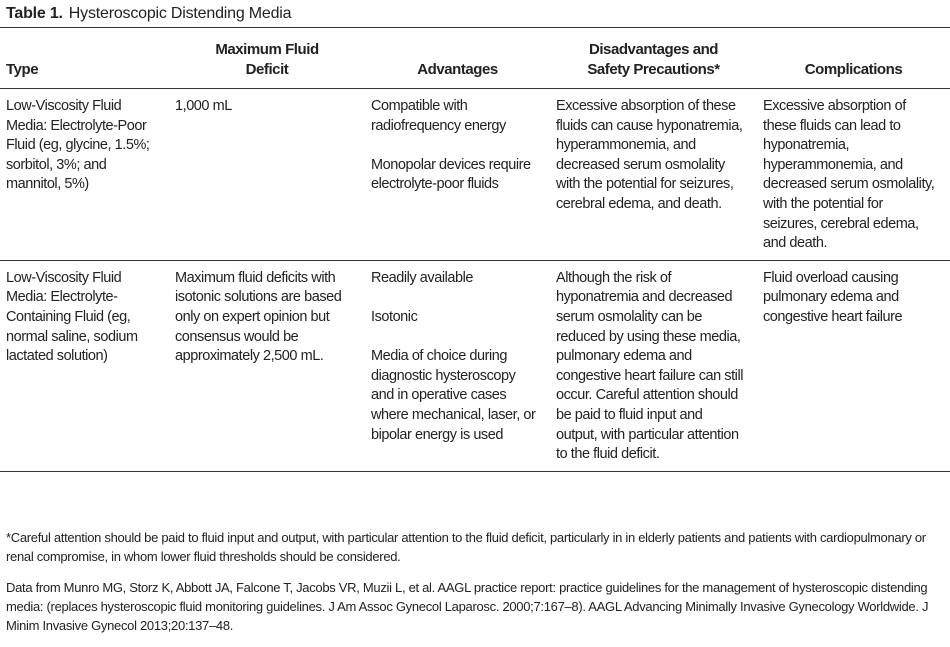  I want to click on table-cell: 1,000 mL, so click(267, 175).